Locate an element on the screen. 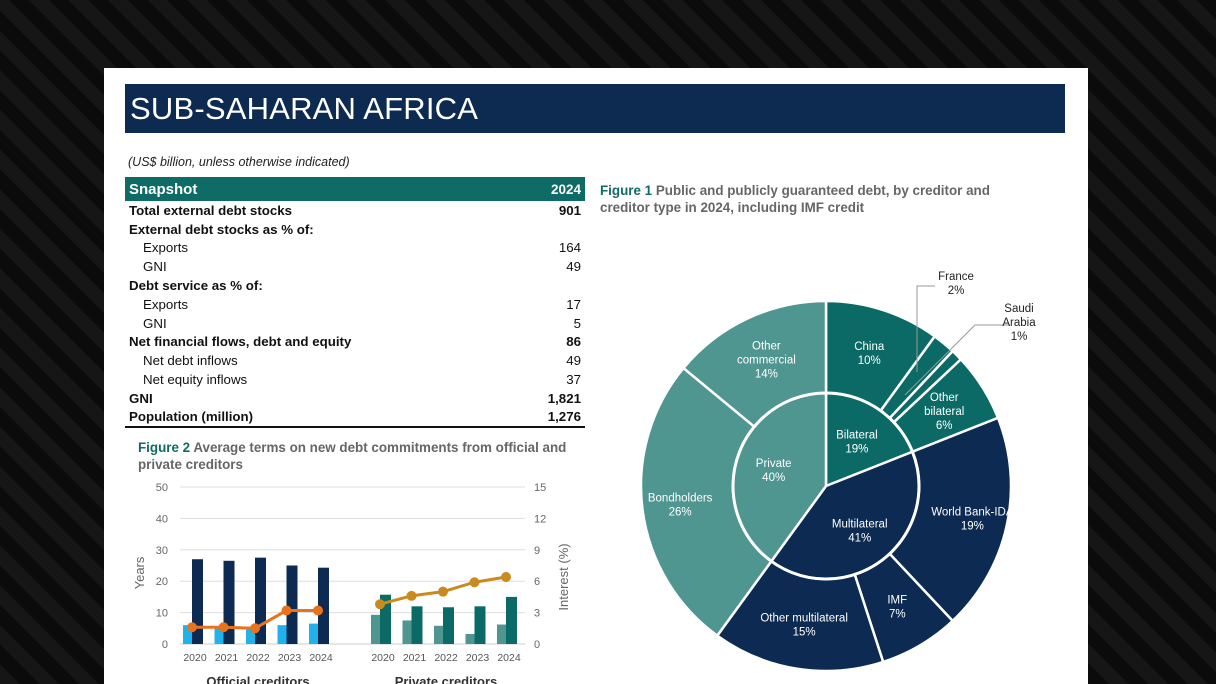 Image resolution: width=1216 pixels, height=684 pixels. slice-label: Multilateral is located at coordinates (860, 524).